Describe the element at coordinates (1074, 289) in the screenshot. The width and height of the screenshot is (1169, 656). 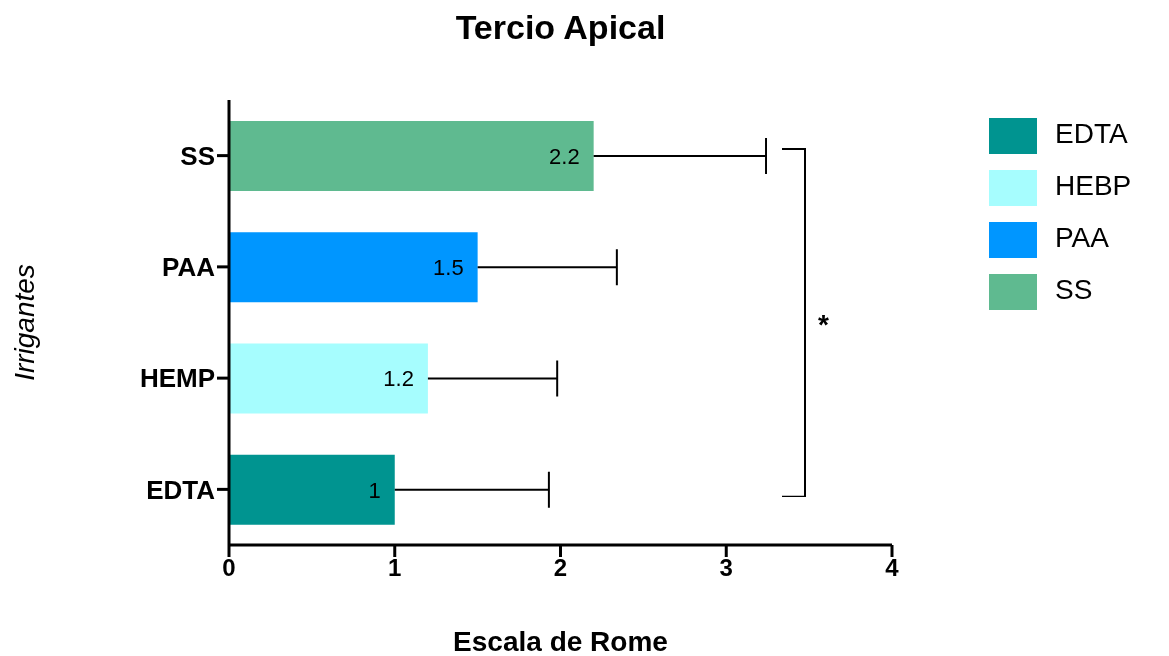
I see `legend-label: SS` at that location.